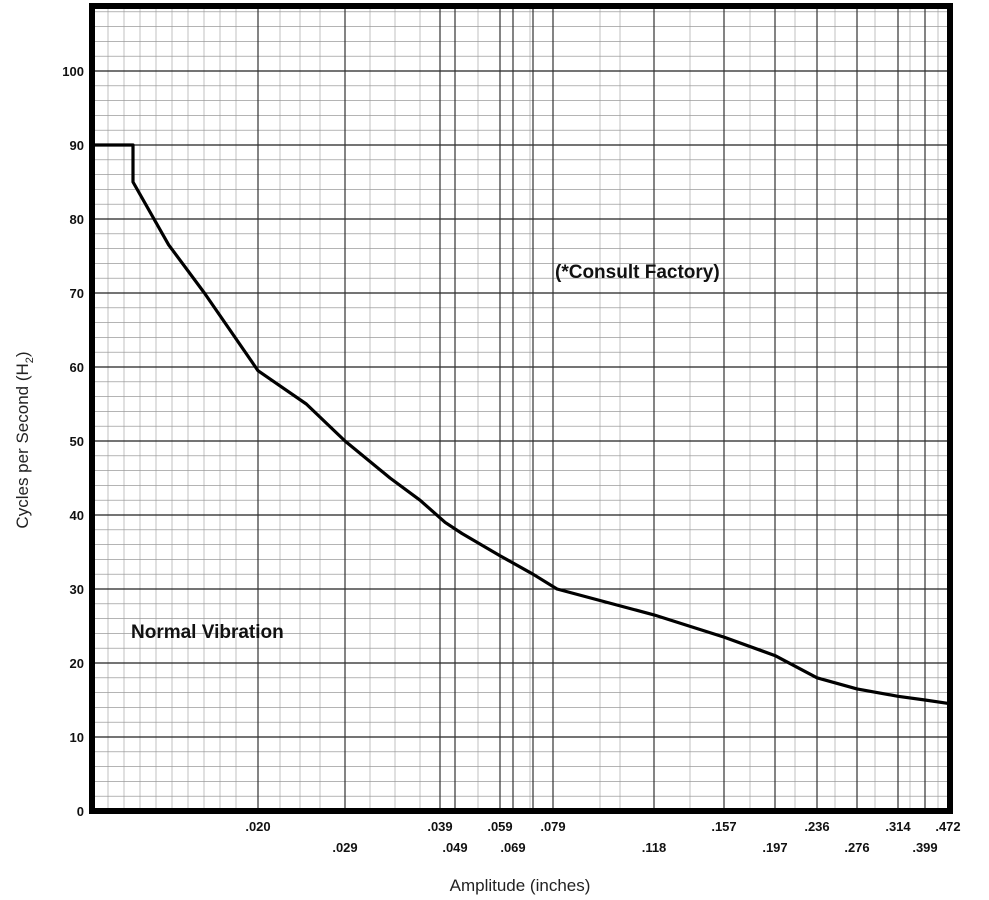  What do you see at coordinates (77, 663) in the screenshot?
I see `y-tick-label: 20` at bounding box center [77, 663].